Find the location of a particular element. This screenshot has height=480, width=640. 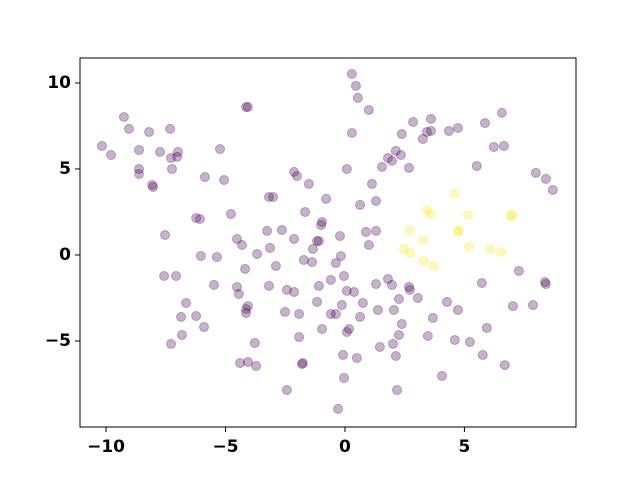

x-tick-label: −5 is located at coordinates (225, 447).